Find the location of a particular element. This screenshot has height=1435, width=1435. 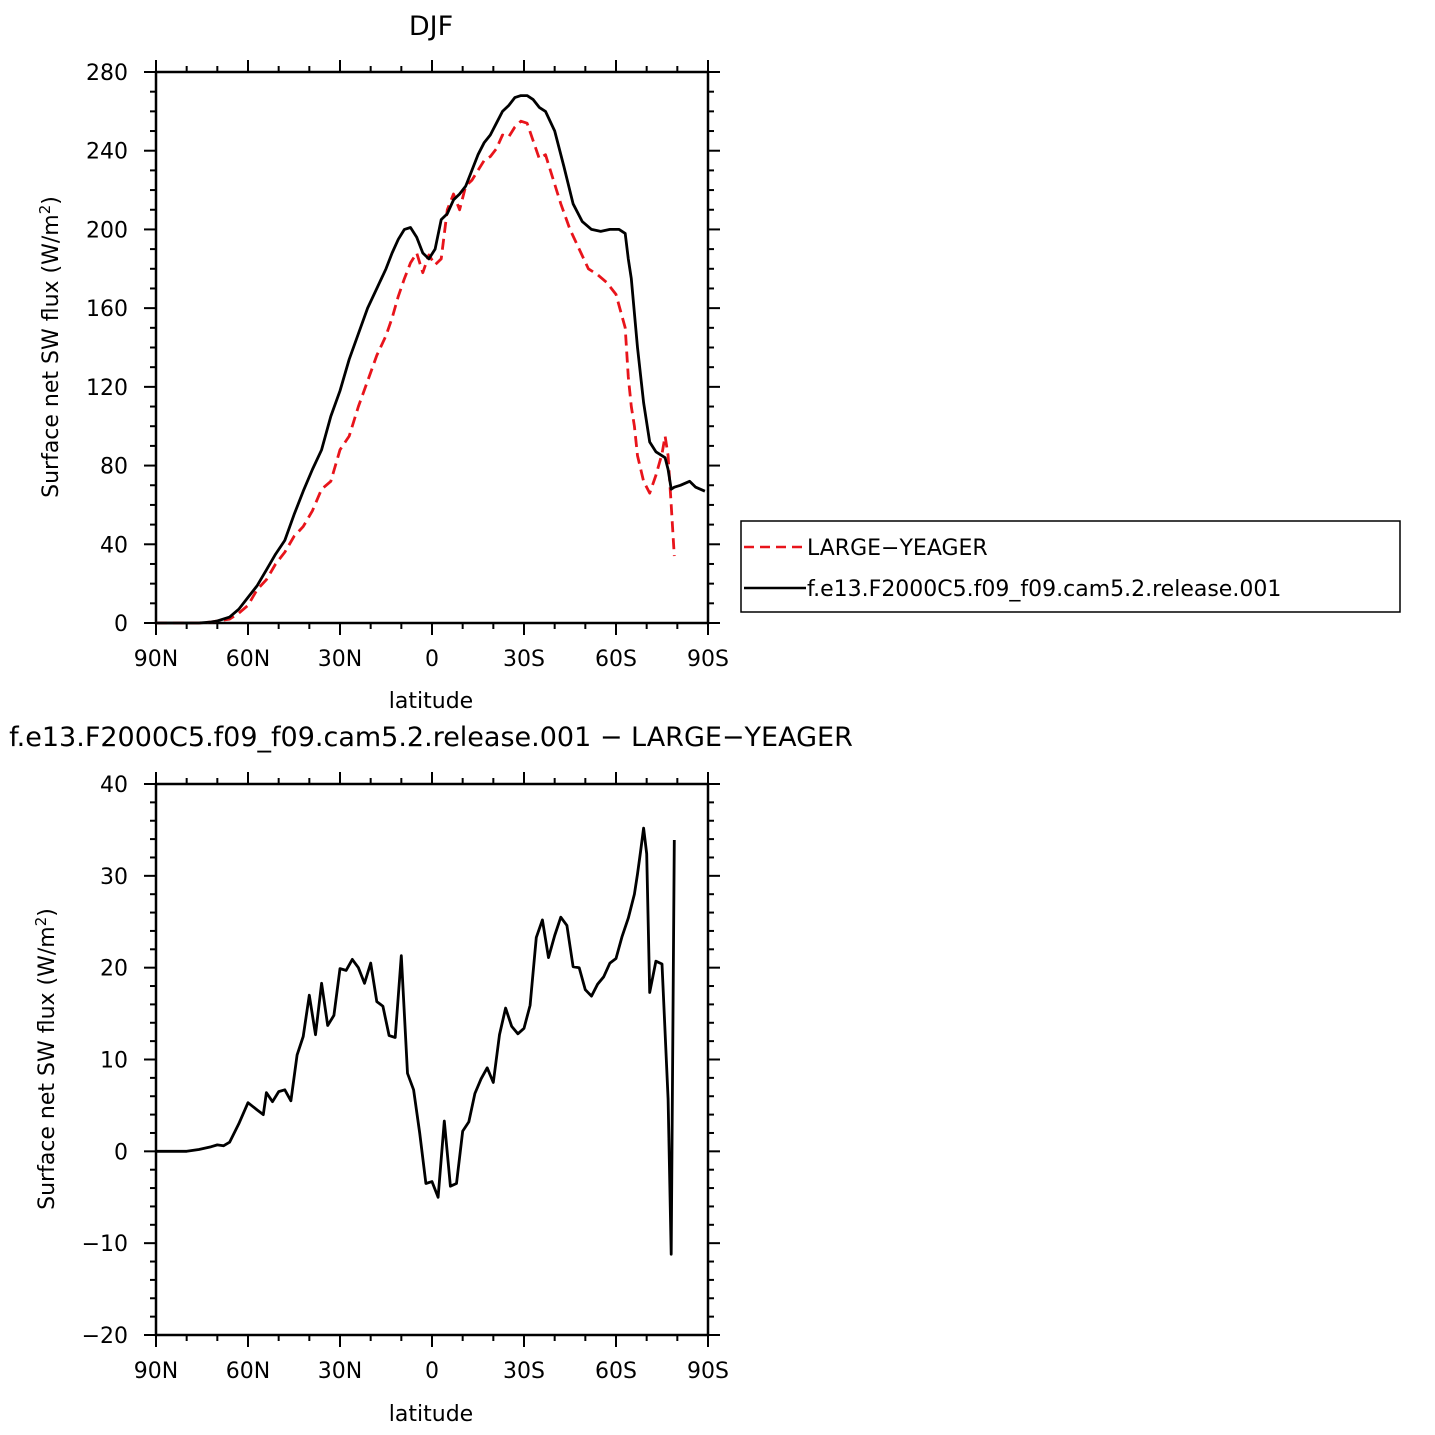

bottom-y-axis-label: Surface net SW flux (W/m2) is located at coordinates (46, 1059).